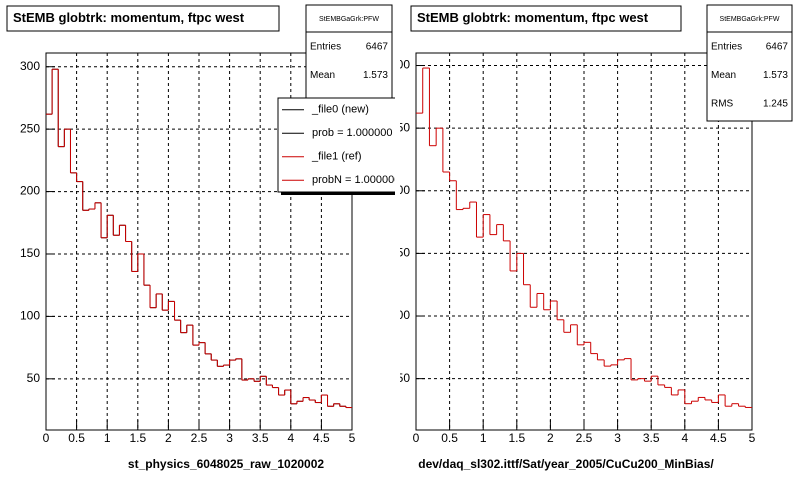  What do you see at coordinates (336, 157) in the screenshot?
I see `legend-label: _file1 (ref)` at bounding box center [336, 157].